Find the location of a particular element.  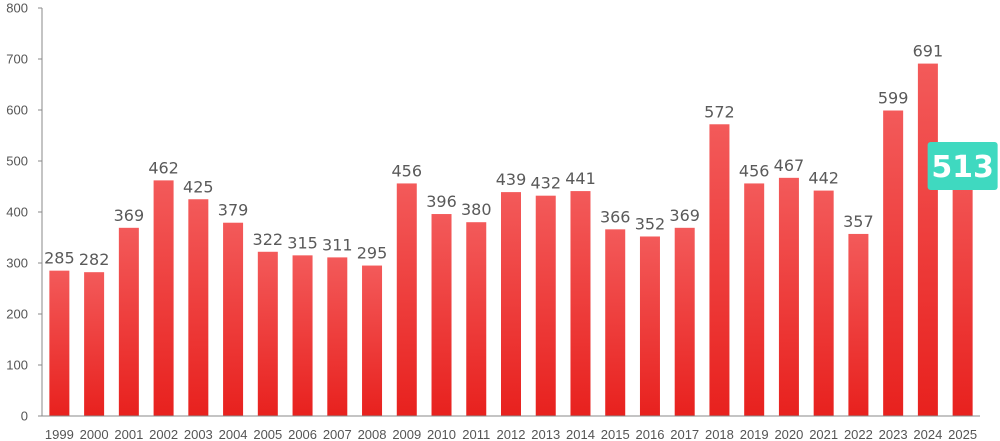

value-label-2020: 467 is located at coordinates (789, 165).